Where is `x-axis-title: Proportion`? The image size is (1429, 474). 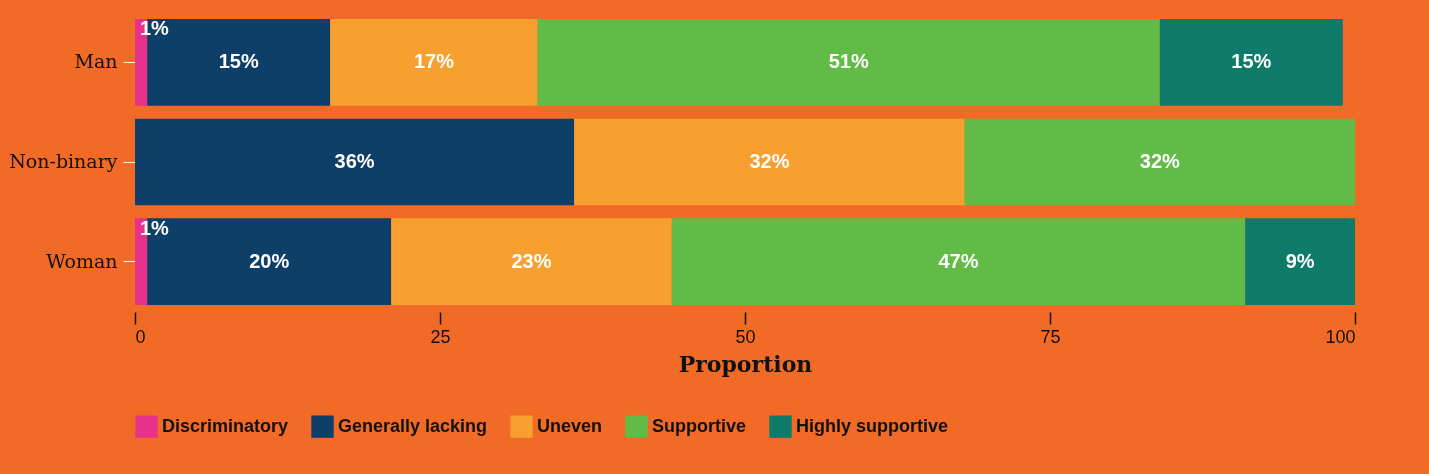
x-axis-title: Proportion is located at coordinates (745, 363).